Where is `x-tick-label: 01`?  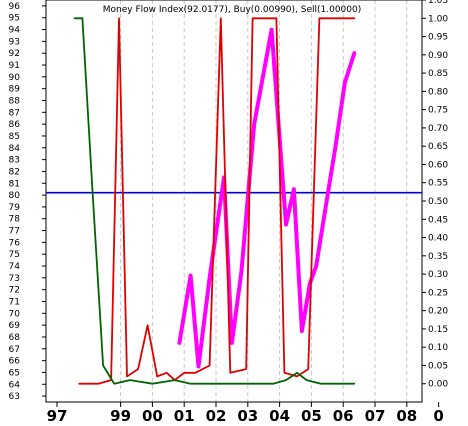 x-tick-label: 01 is located at coordinates (184, 416).